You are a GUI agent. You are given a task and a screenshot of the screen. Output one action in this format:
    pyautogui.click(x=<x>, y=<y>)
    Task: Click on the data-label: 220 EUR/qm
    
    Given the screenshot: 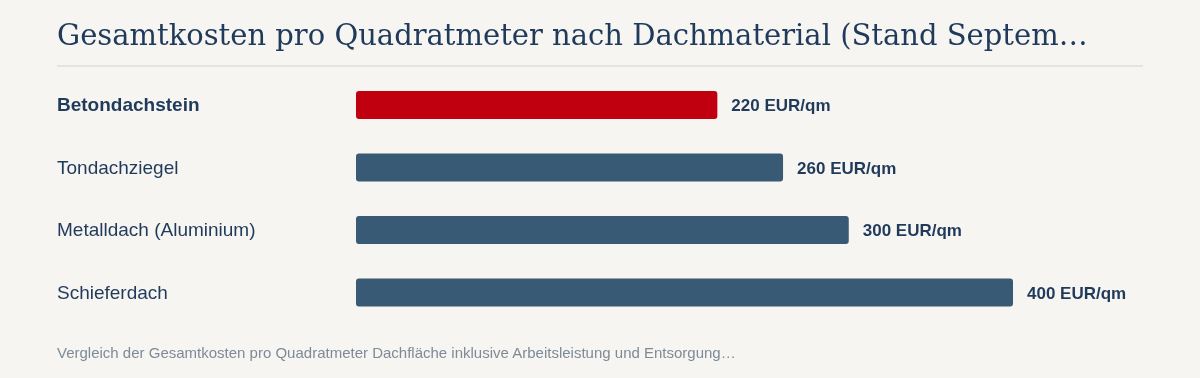 What is the action you would take?
    pyautogui.click(x=781, y=105)
    